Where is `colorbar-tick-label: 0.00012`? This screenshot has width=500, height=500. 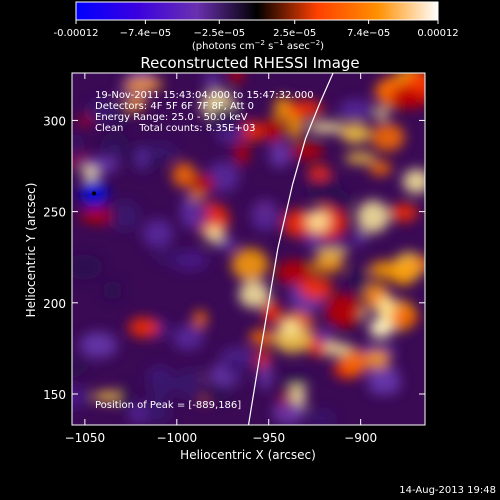
colorbar-tick-label: 0.00012 is located at coordinates (437, 33).